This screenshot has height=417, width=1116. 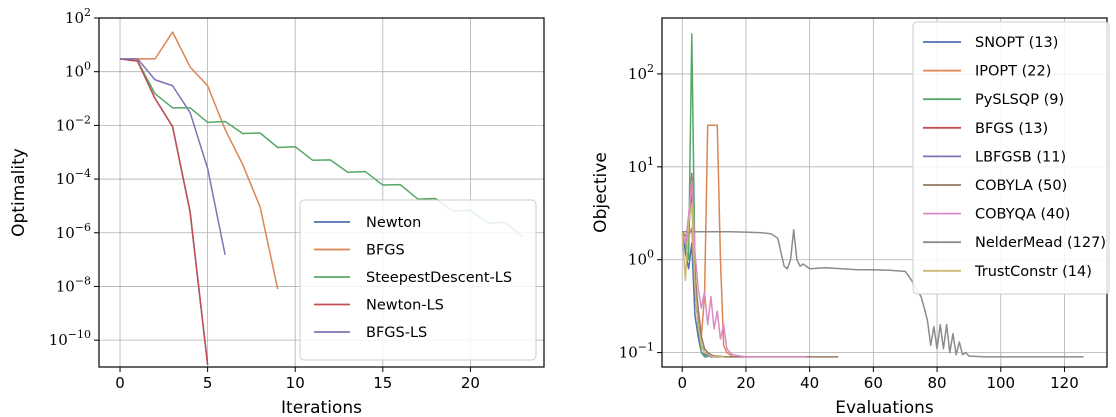 What do you see at coordinates (601, 192) in the screenshot?
I see `y-axis-label: Objective` at bounding box center [601, 192].